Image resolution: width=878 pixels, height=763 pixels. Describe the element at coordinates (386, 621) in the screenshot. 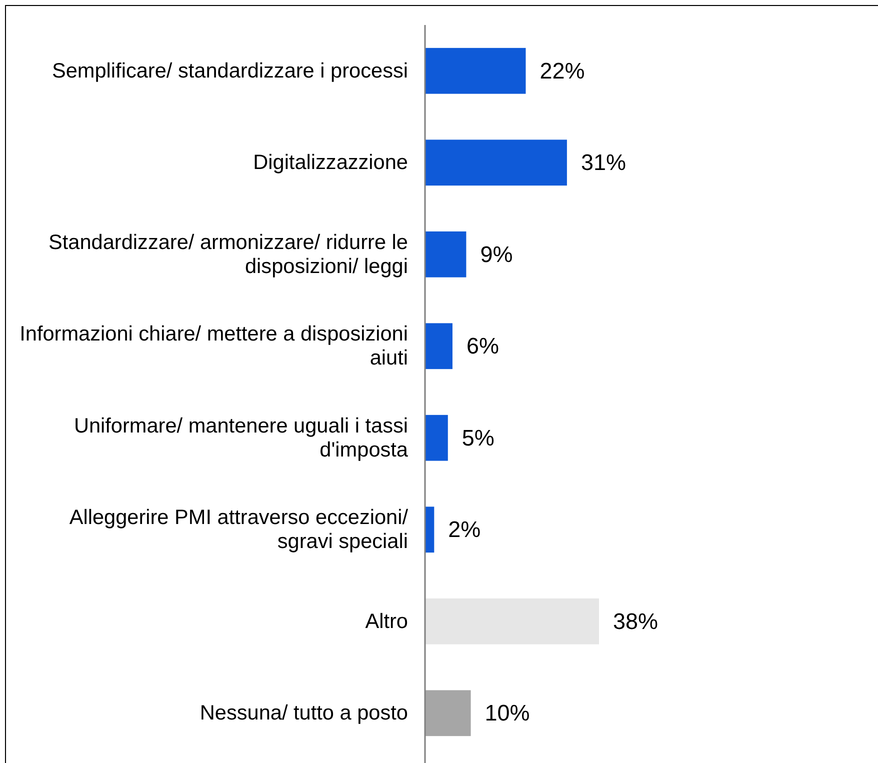

I see `y-tick-label: Altro` at that location.